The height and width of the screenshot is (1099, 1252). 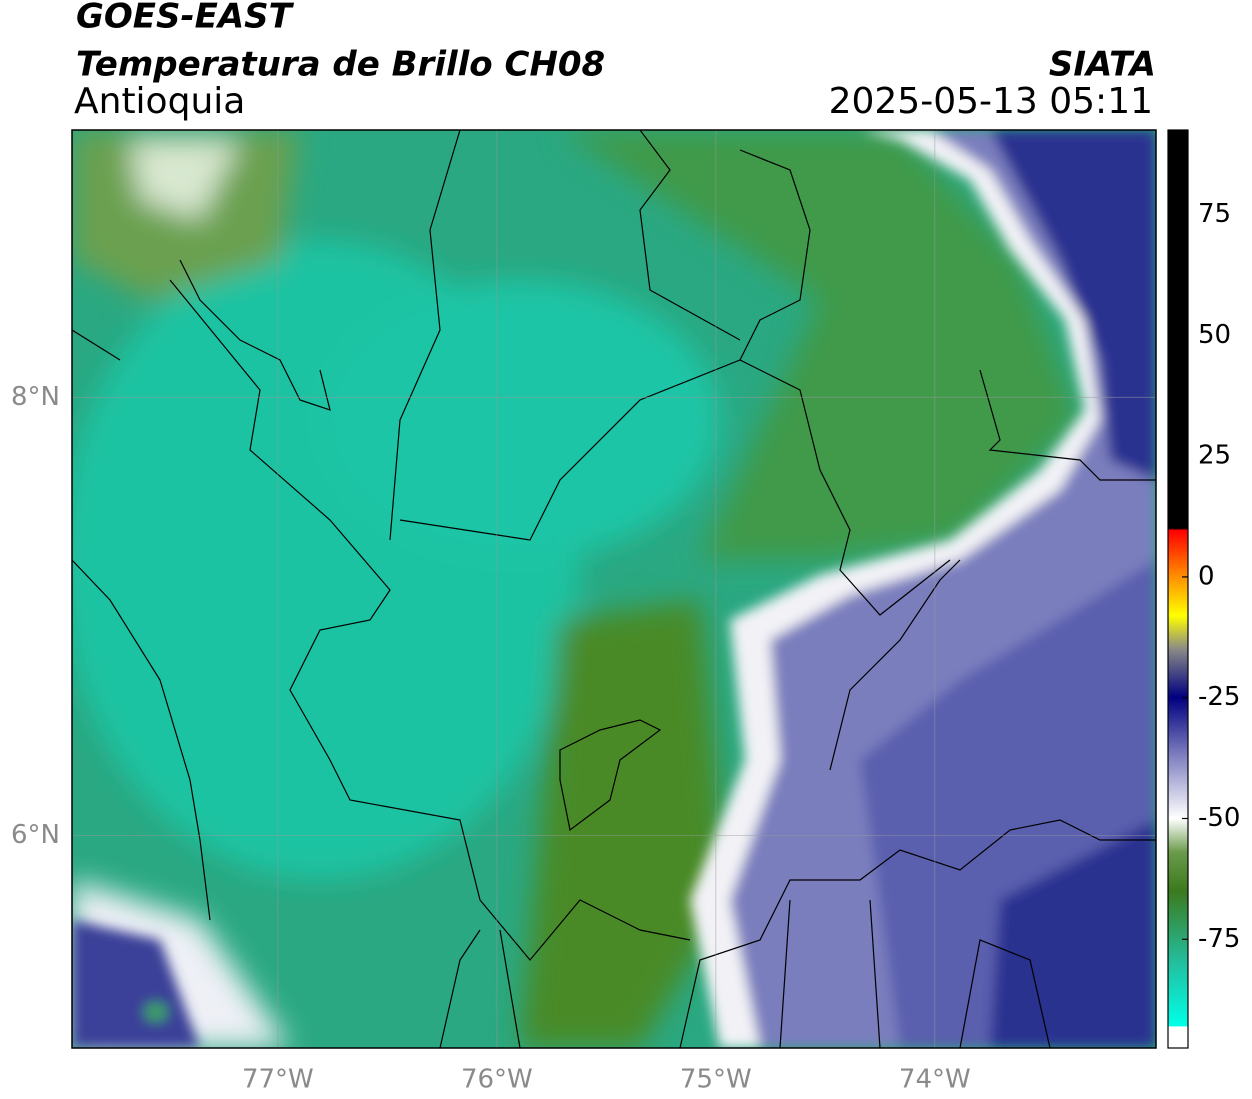 I want to click on colorbar-tick-label: 50, so click(x=1214, y=335).